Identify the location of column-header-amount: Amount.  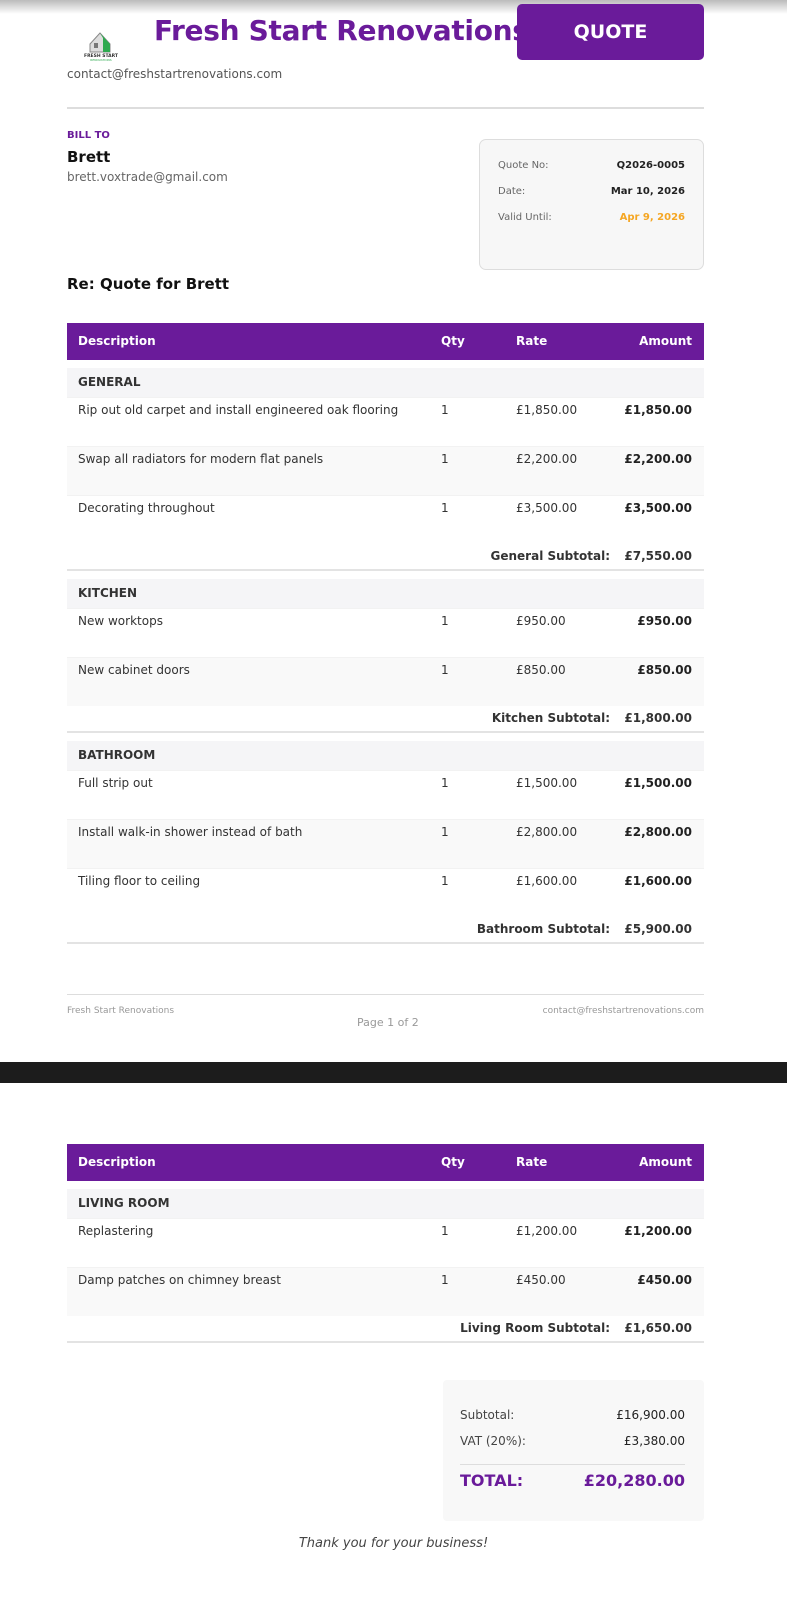
(665, 341).